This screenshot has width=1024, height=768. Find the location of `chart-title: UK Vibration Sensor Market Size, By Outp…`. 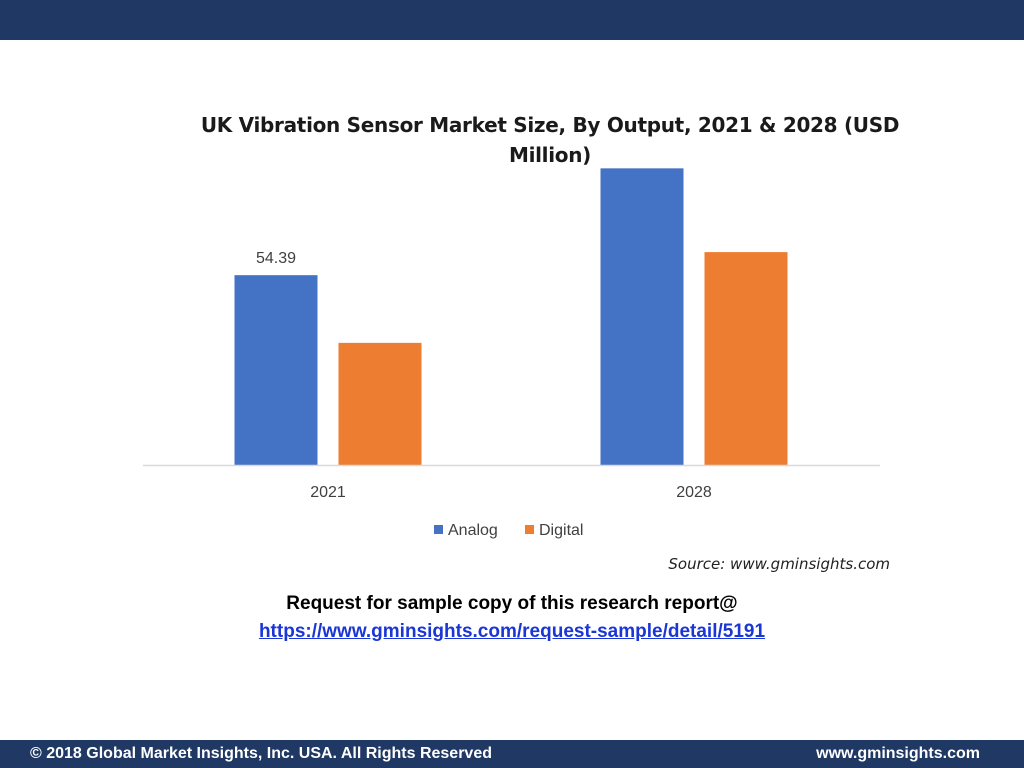

chart-title: UK Vibration Sensor Market Size, By Outp… is located at coordinates (550, 140).